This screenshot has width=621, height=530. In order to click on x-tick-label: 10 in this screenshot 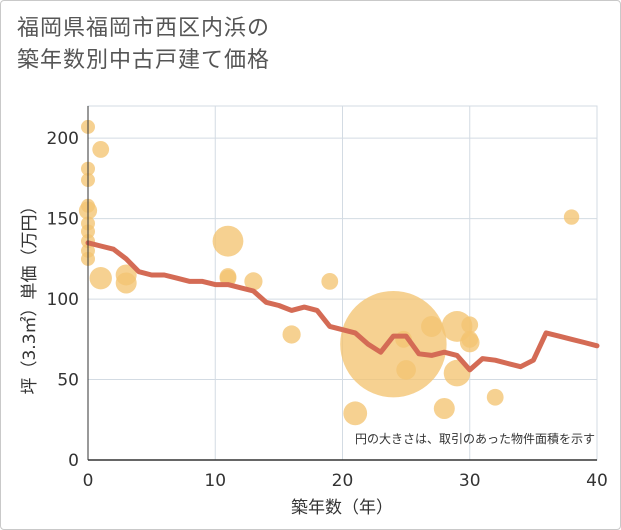, I will do `click(215, 481)`.